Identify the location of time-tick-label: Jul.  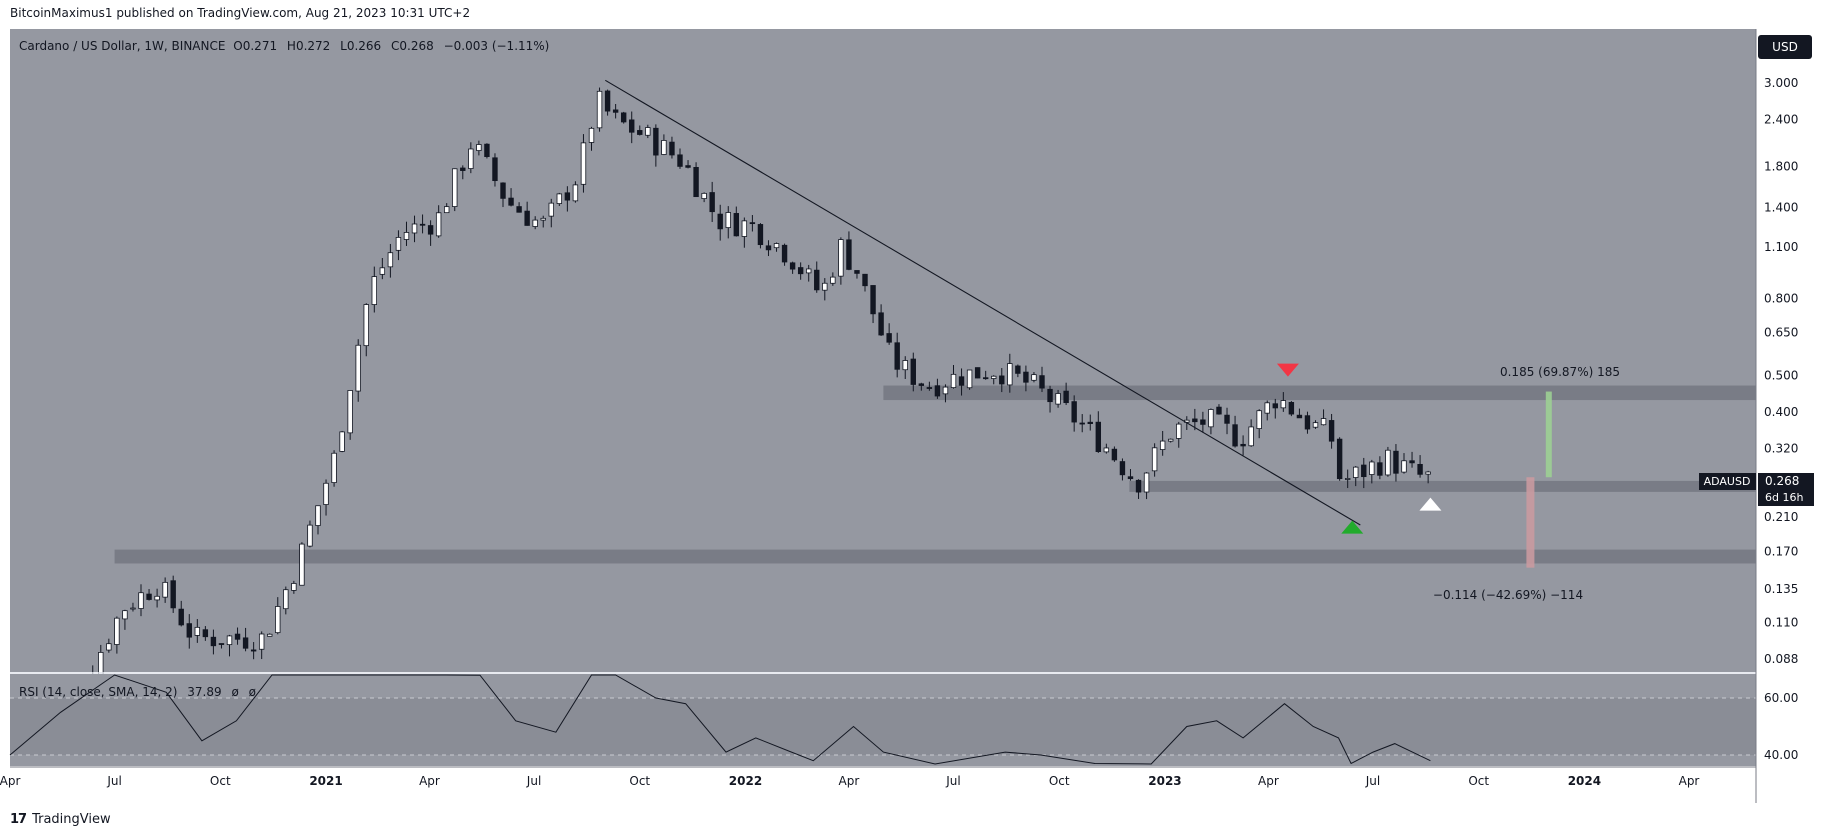
(1372, 781).